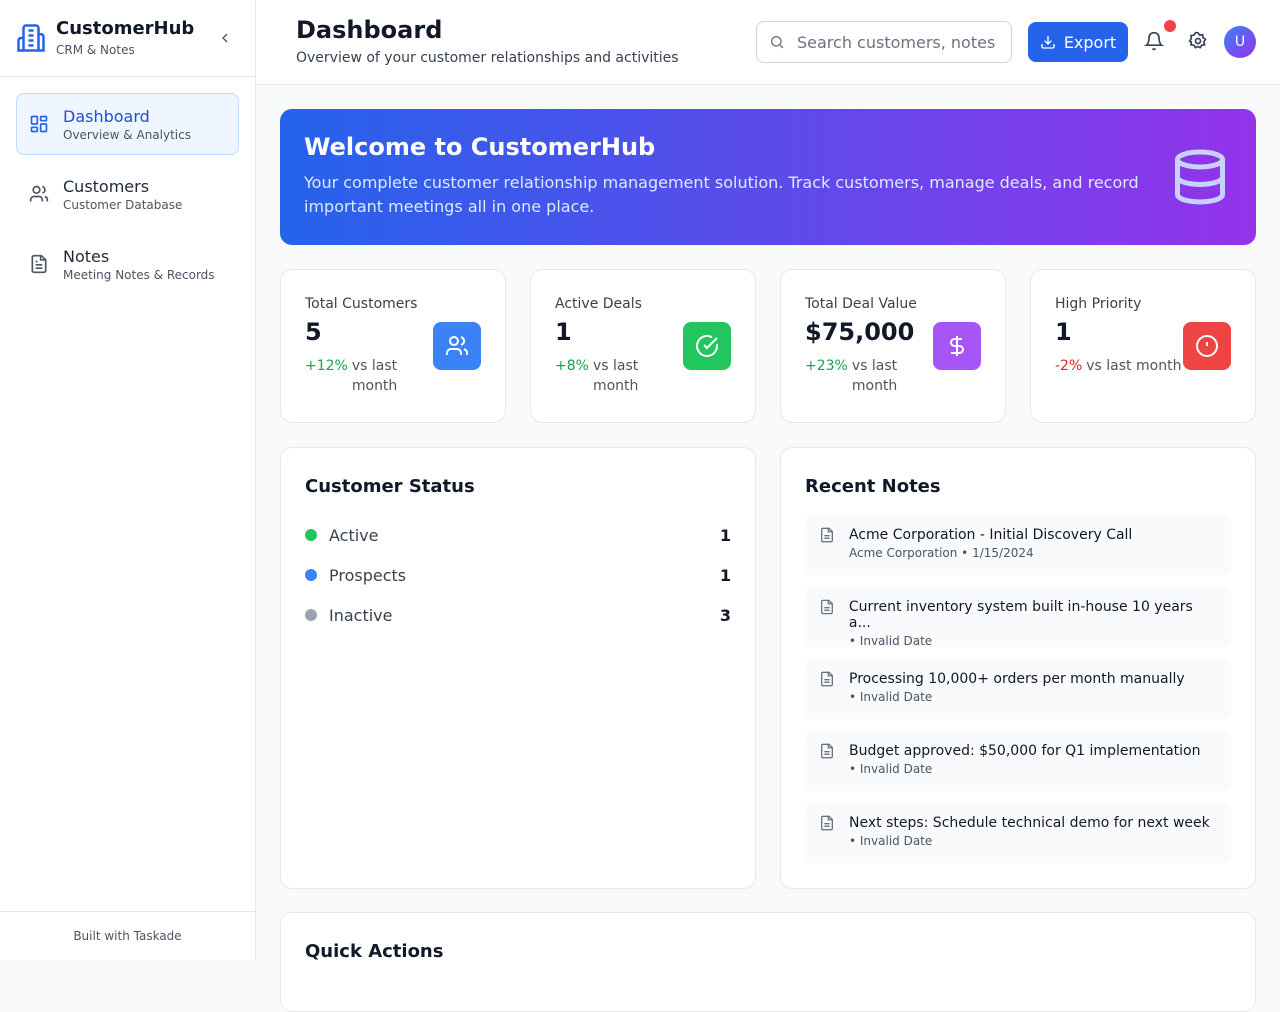 The height and width of the screenshot is (1012, 1280). I want to click on nav-text: Dashboard Overview & Analytics, so click(127, 124).